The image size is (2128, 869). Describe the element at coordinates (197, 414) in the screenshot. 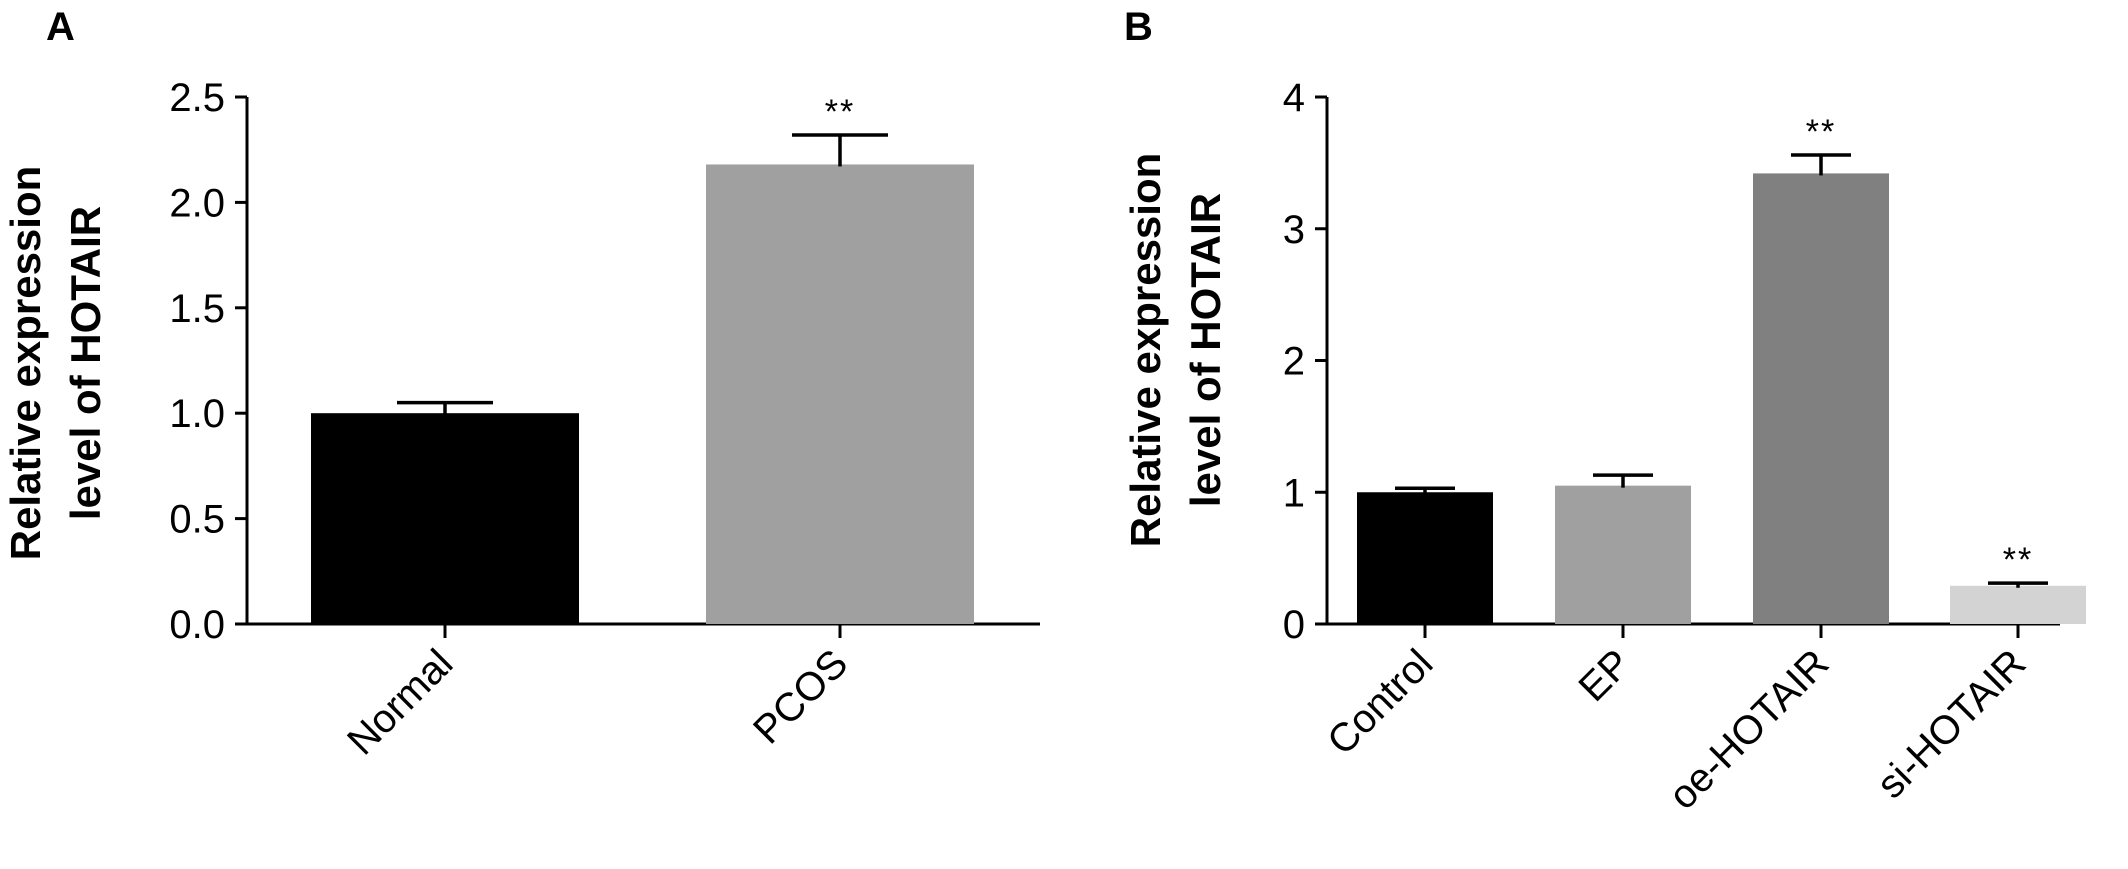

I see `y-tick-label-a: 1.0` at that location.